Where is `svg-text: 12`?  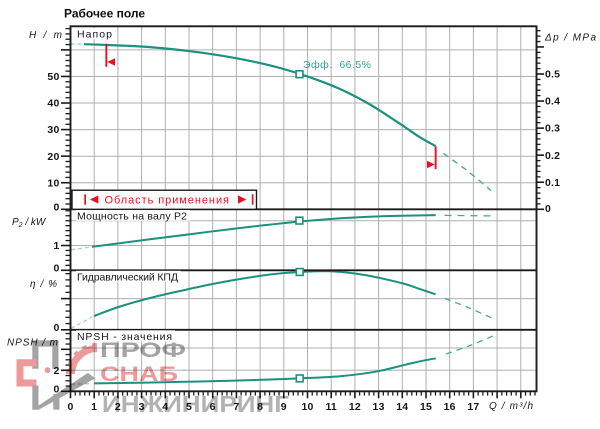 svg-text: 12 is located at coordinates (355, 407).